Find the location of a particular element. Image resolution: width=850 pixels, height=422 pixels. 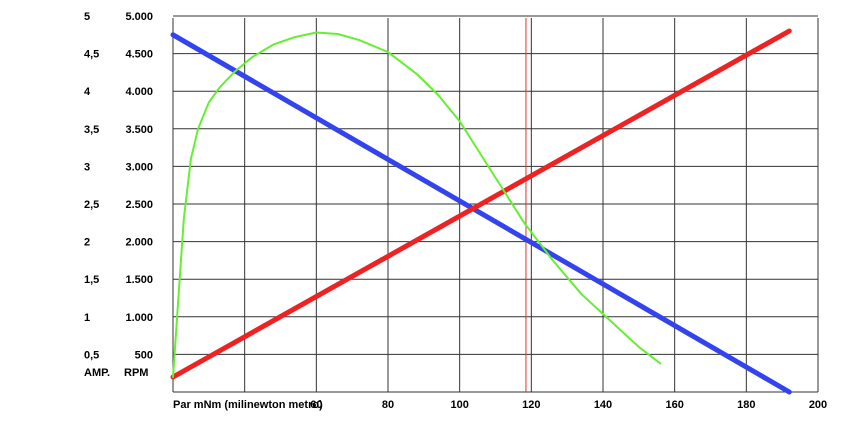

y-tick-label-rpm: 4.000 is located at coordinates (139, 92).